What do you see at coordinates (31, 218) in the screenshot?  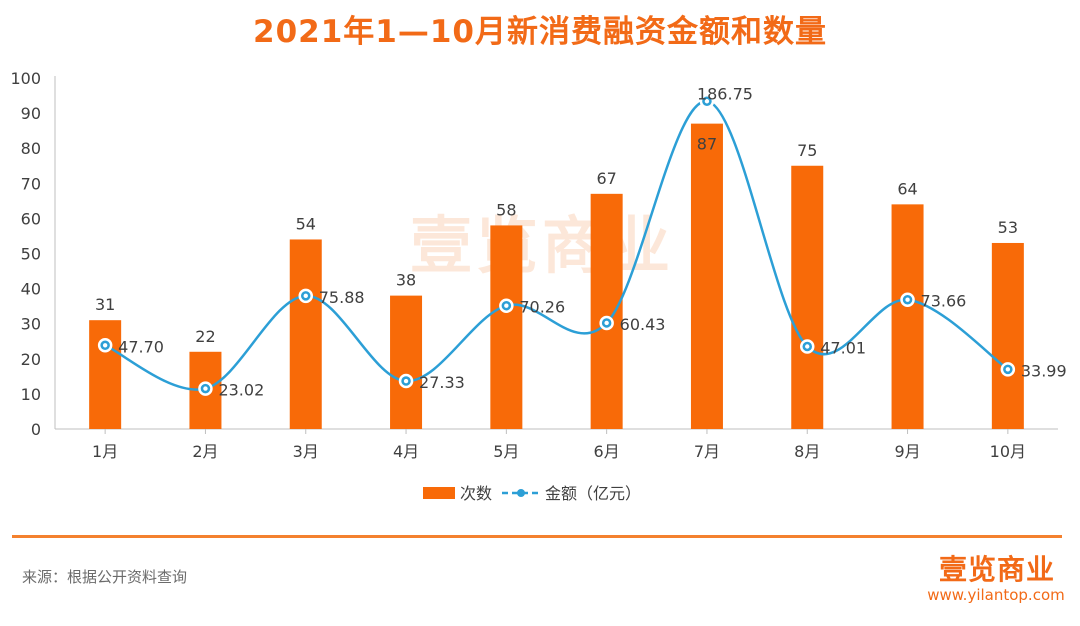 I see `y-tick-label: 60` at bounding box center [31, 218].